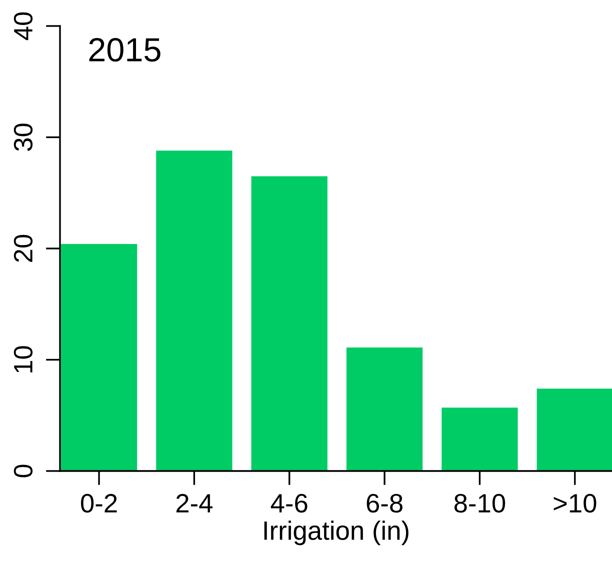  What do you see at coordinates (124, 50) in the screenshot?
I see `chart-title: 2015` at bounding box center [124, 50].